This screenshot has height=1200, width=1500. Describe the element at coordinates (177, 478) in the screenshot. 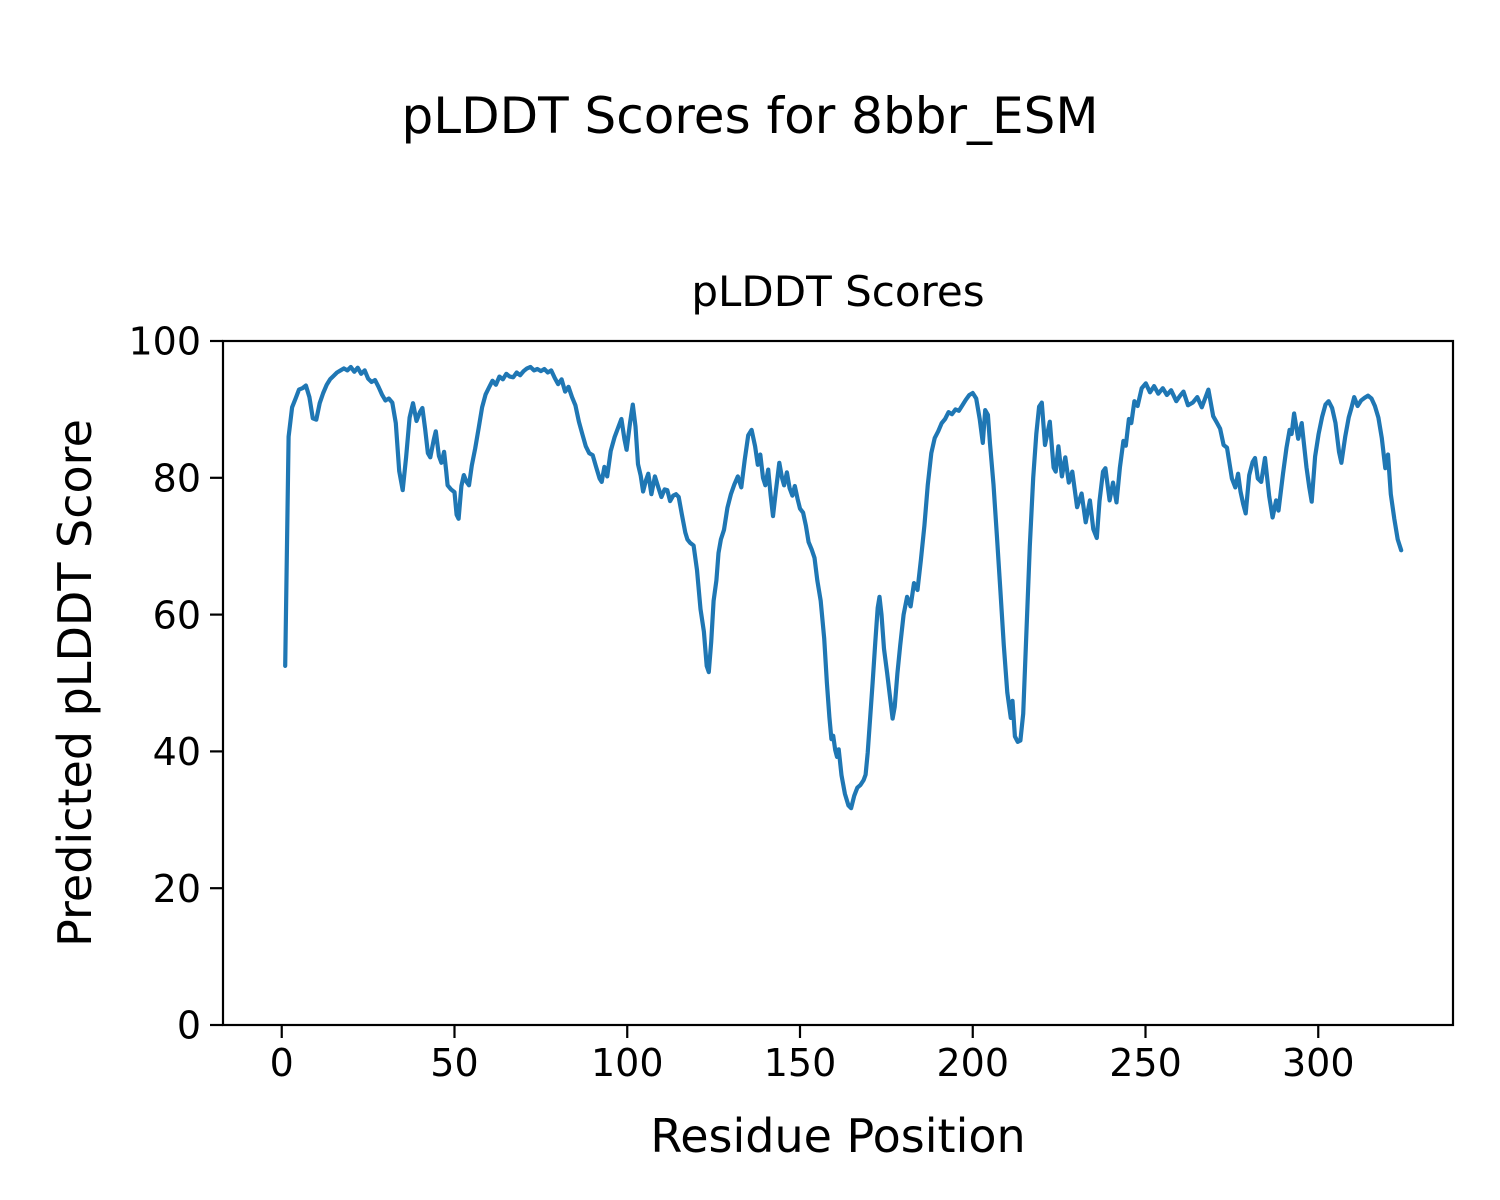

I see `y-tick-label: 80` at that location.